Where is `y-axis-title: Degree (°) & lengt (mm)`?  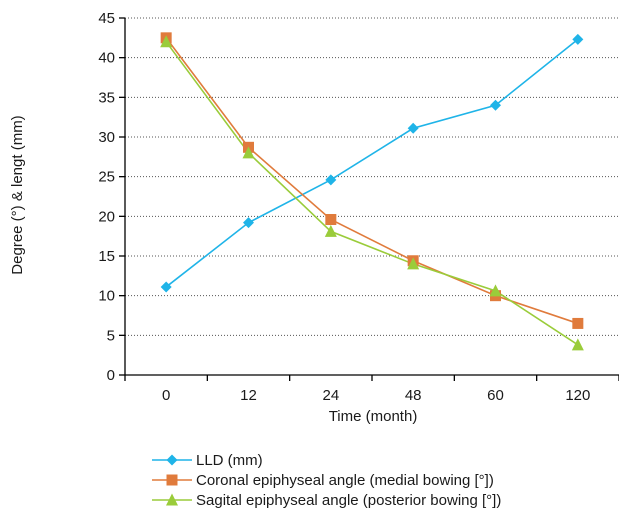
y-axis-title: Degree (°) & lengt (mm) is located at coordinates (17, 194).